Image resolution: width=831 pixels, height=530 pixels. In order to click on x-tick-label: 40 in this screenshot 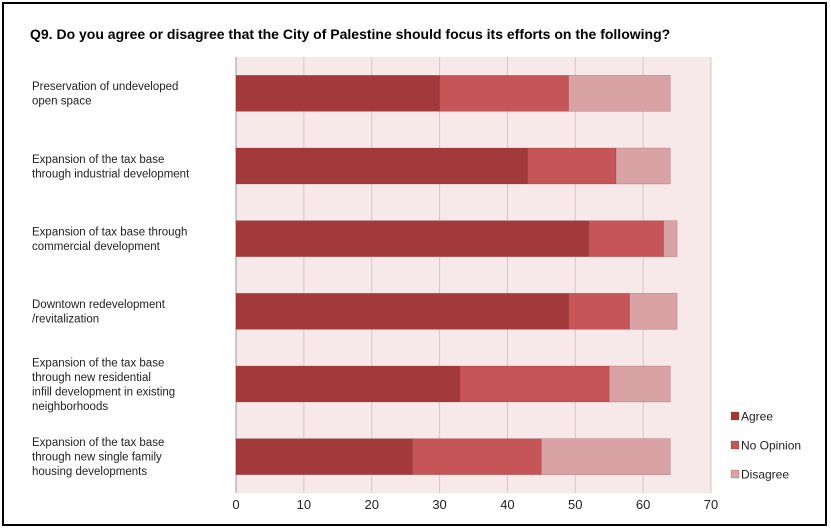, I will do `click(507, 504)`.